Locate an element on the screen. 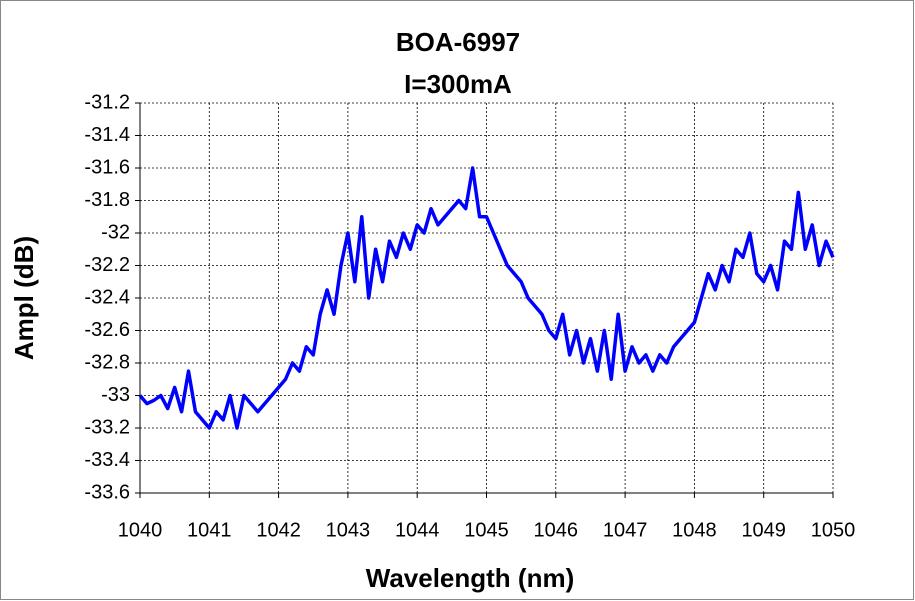 This screenshot has width=915, height=601. x-axis-label: Wavelength (nm) is located at coordinates (470, 578).